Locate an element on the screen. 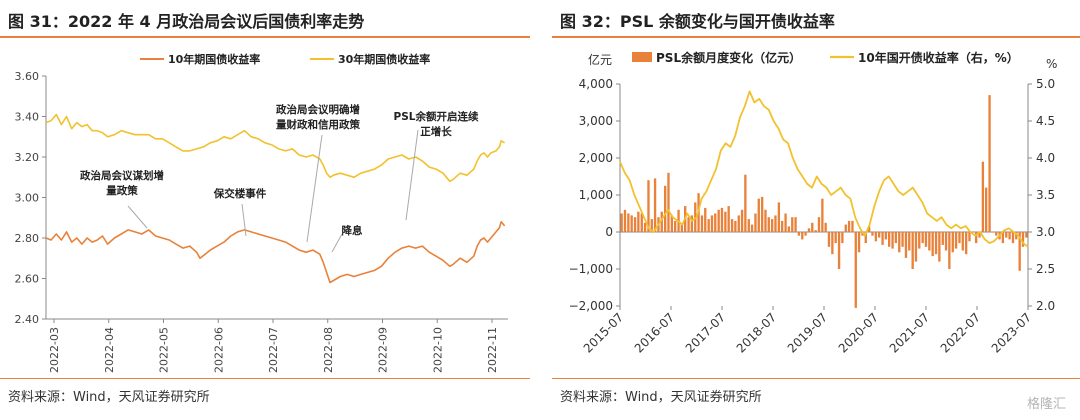  cdb-yield-line is located at coordinates (824, 169).